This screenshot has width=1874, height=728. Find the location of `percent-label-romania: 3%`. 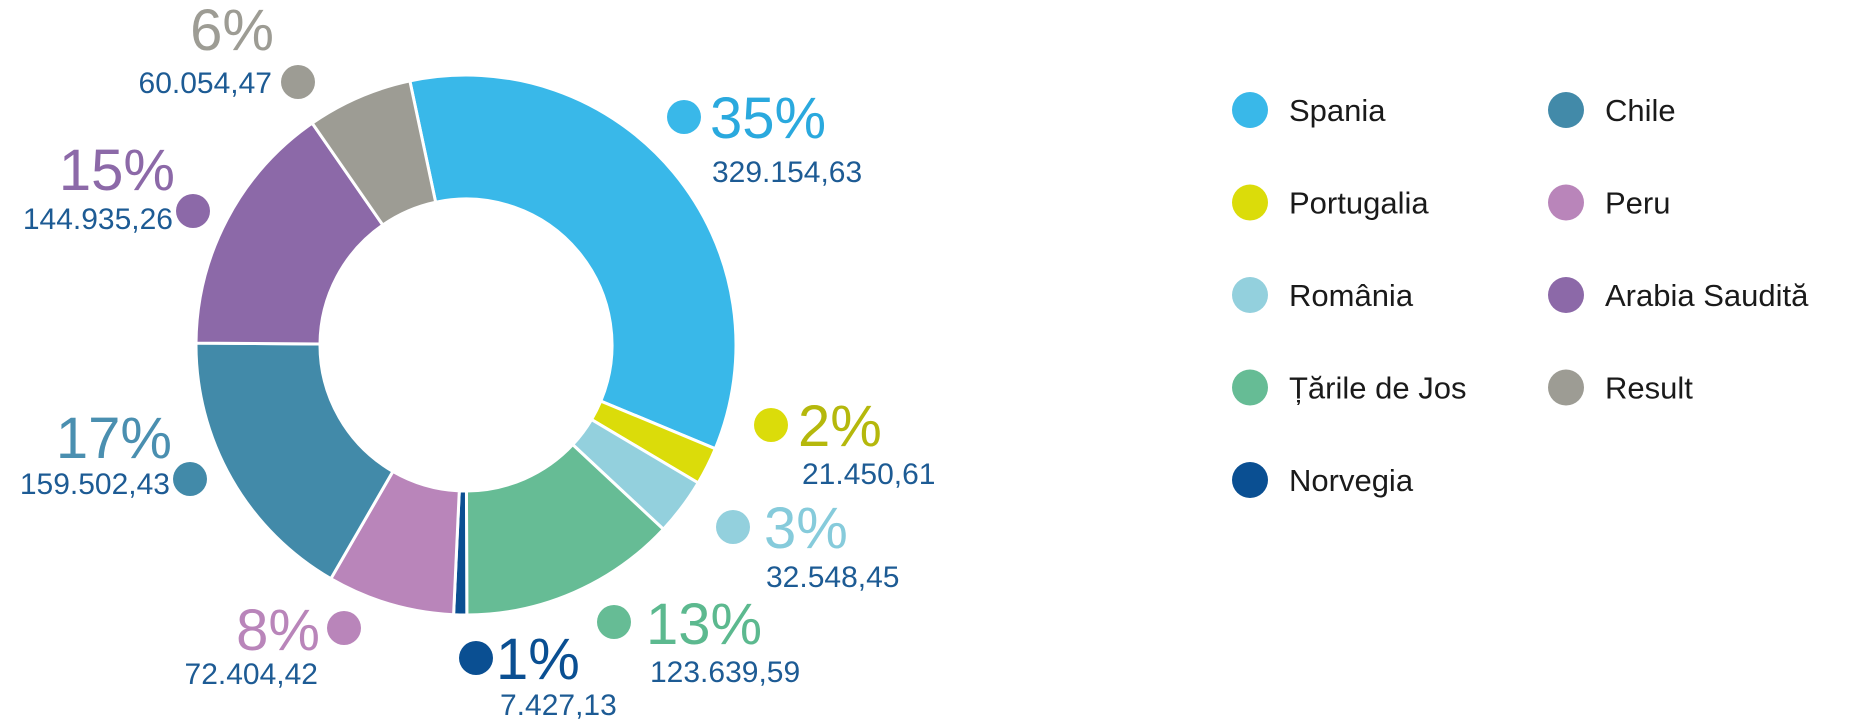

percent-label-romania: 3% is located at coordinates (806, 528).